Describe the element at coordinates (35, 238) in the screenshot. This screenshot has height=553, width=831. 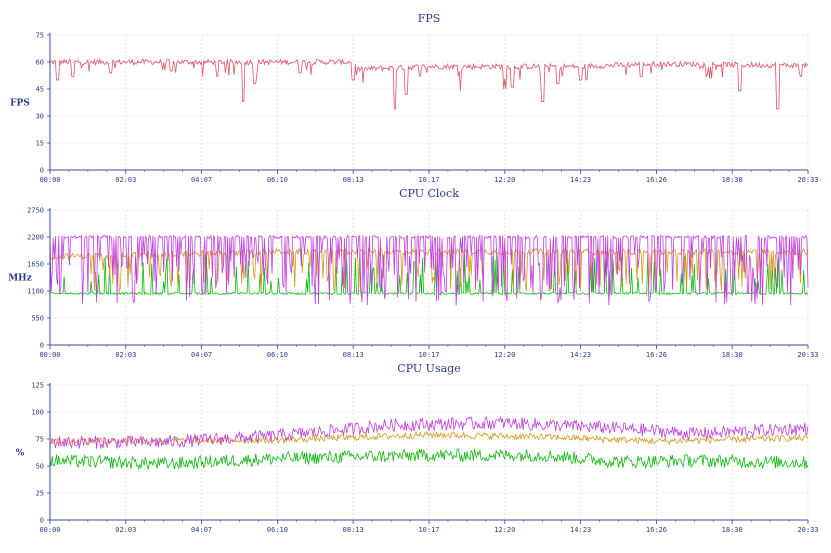
I see `y-tick-label: 2200` at that location.